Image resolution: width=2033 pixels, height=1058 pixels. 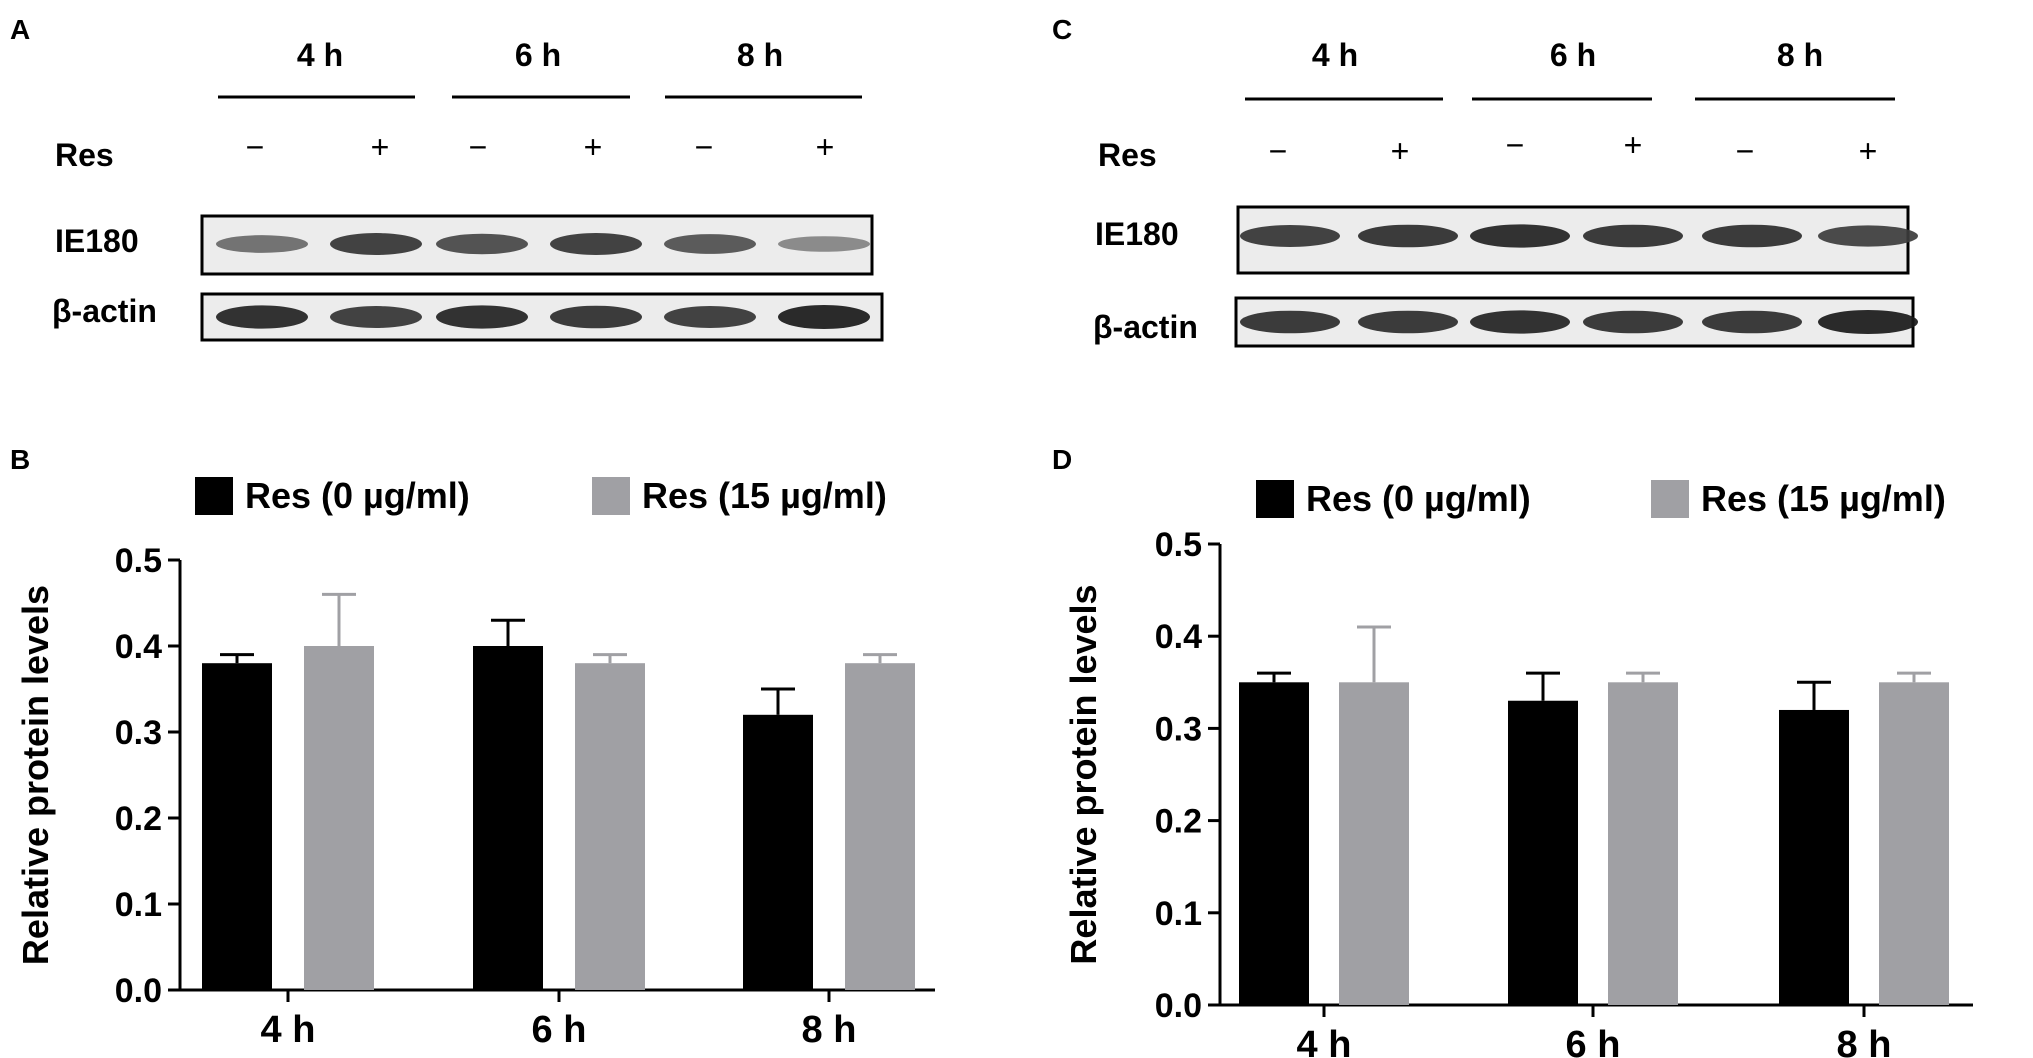 What do you see at coordinates (1062, 459) in the screenshot?
I see `panel-letter-d: D` at bounding box center [1062, 459].